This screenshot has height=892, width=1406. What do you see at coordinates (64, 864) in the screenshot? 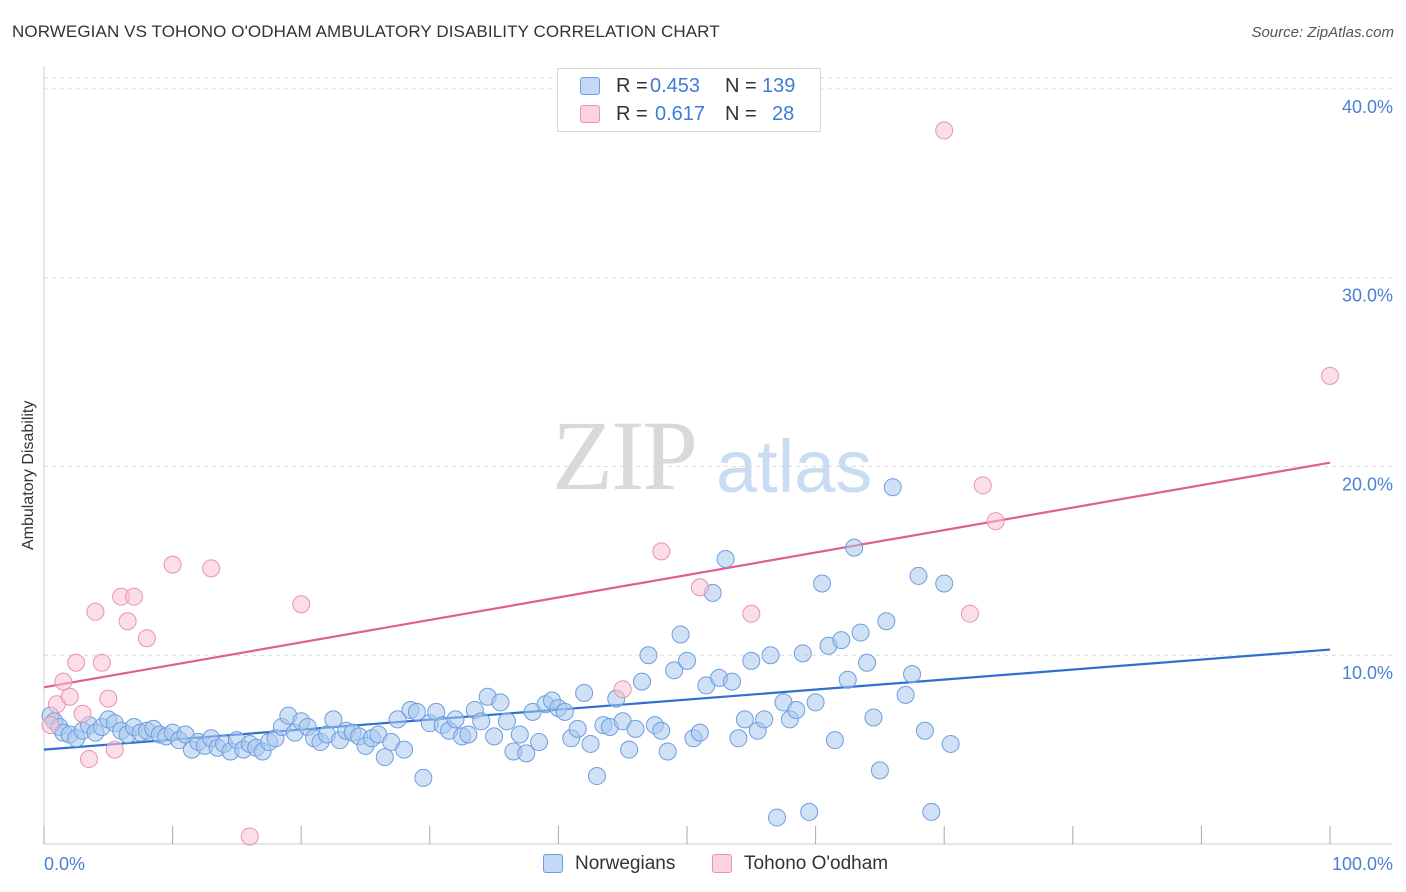
I see `x-tick-label: 0.0%` at bounding box center [64, 864].